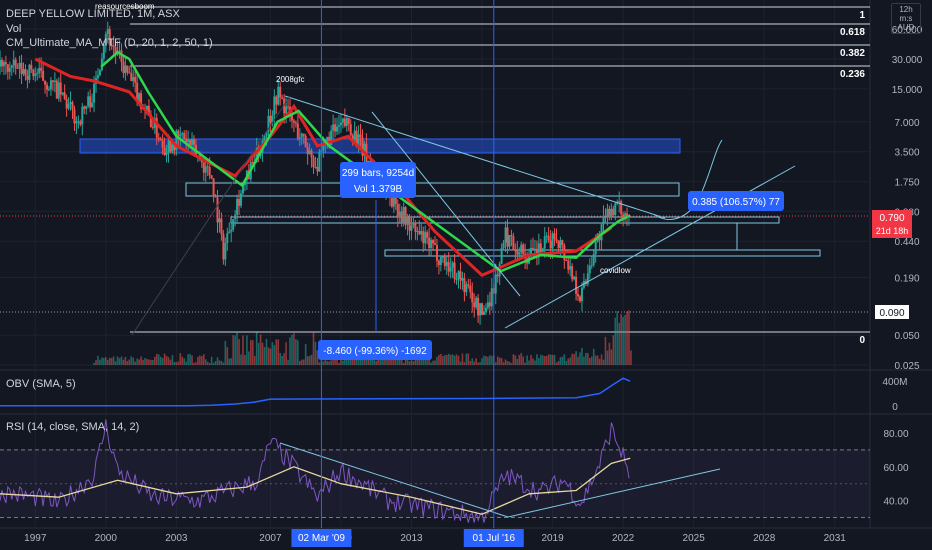  What do you see at coordinates (380, 146) in the screenshot?
I see `blue-resistance-box` at bounding box center [380, 146].